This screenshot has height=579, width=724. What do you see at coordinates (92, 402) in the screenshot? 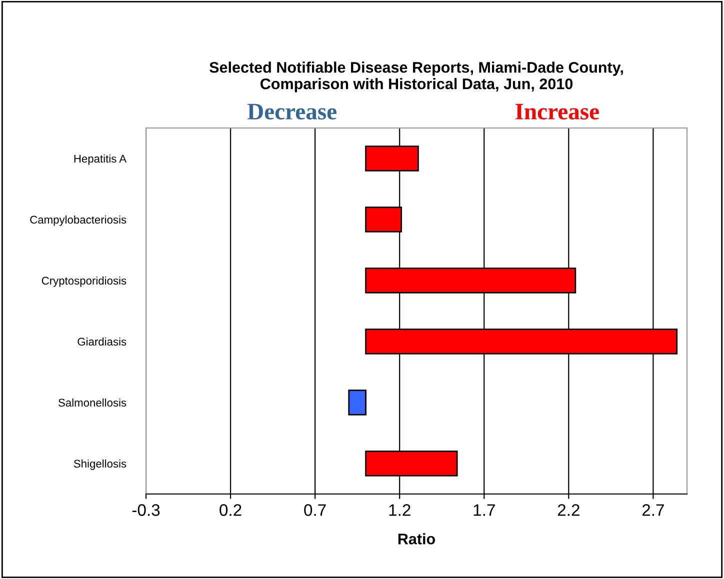
I see `y-tick-label: Salmonellosis` at bounding box center [92, 402].